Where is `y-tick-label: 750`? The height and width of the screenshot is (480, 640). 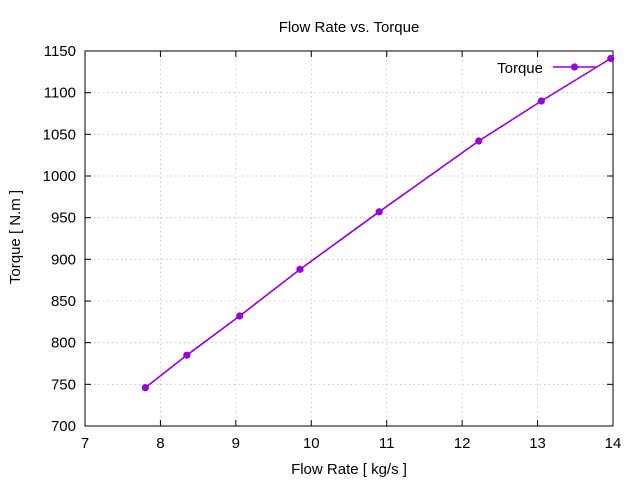
y-tick-label: 750 is located at coordinates (63, 384).